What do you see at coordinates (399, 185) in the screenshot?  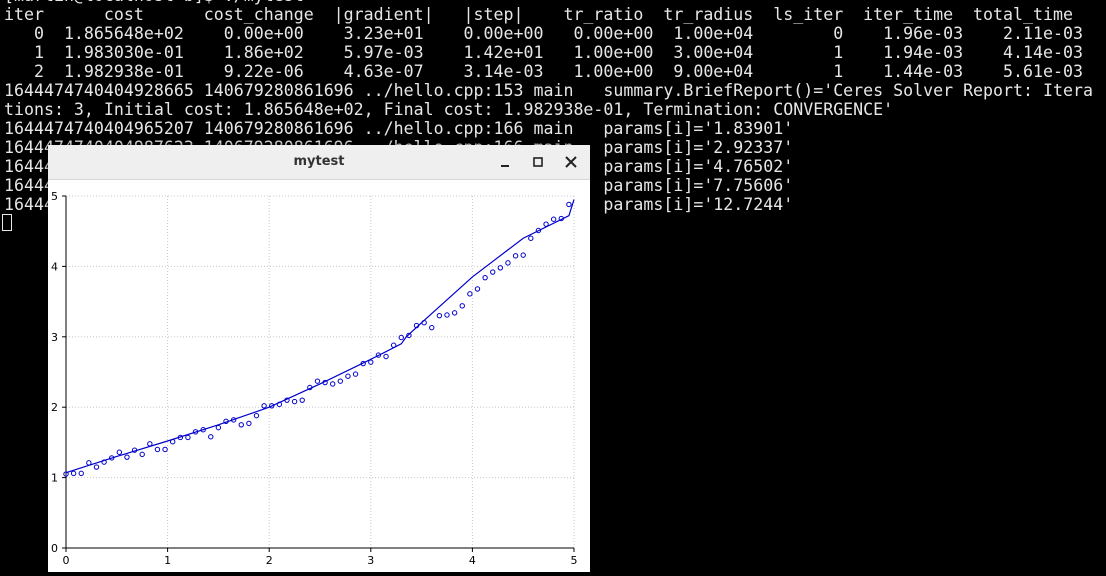 I see `terminal-line: 16444 params[i]='7.75606'` at bounding box center [399, 185].